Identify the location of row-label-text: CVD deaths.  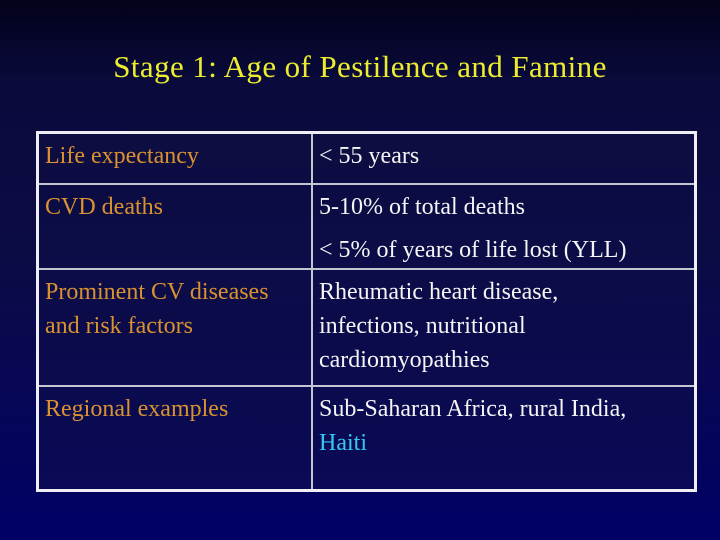
(104, 207).